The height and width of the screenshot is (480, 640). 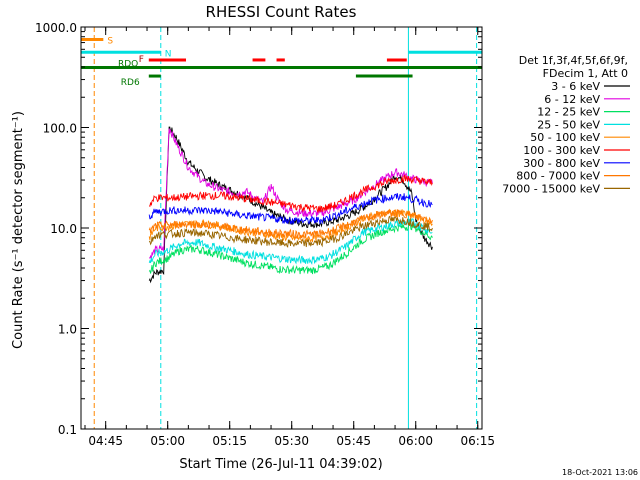 I want to click on legend-entry-label-0: 3 - 6 keV, so click(x=575, y=86).